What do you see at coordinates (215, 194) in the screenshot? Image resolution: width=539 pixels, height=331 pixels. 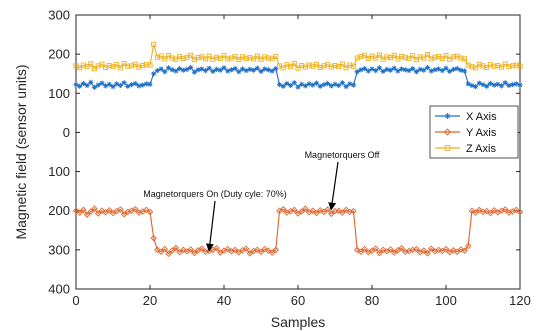 I see `annotation-text: Magnetorquers On (Duty cyle: 70%)` at bounding box center [215, 194].